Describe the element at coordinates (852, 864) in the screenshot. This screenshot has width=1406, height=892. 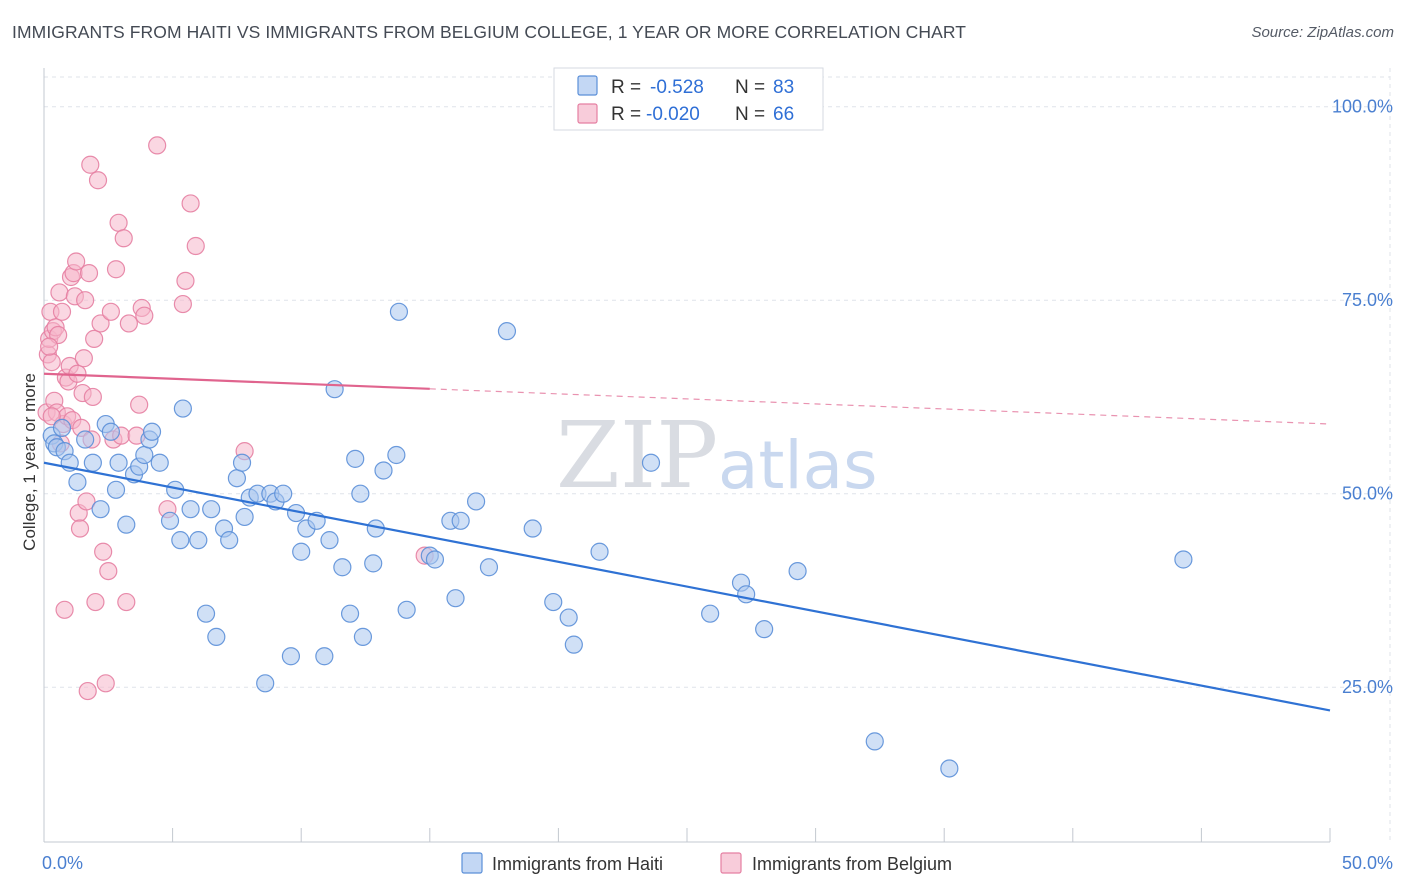
I see `series-legend-label-belgium: Immigrants from Belgium` at that location.